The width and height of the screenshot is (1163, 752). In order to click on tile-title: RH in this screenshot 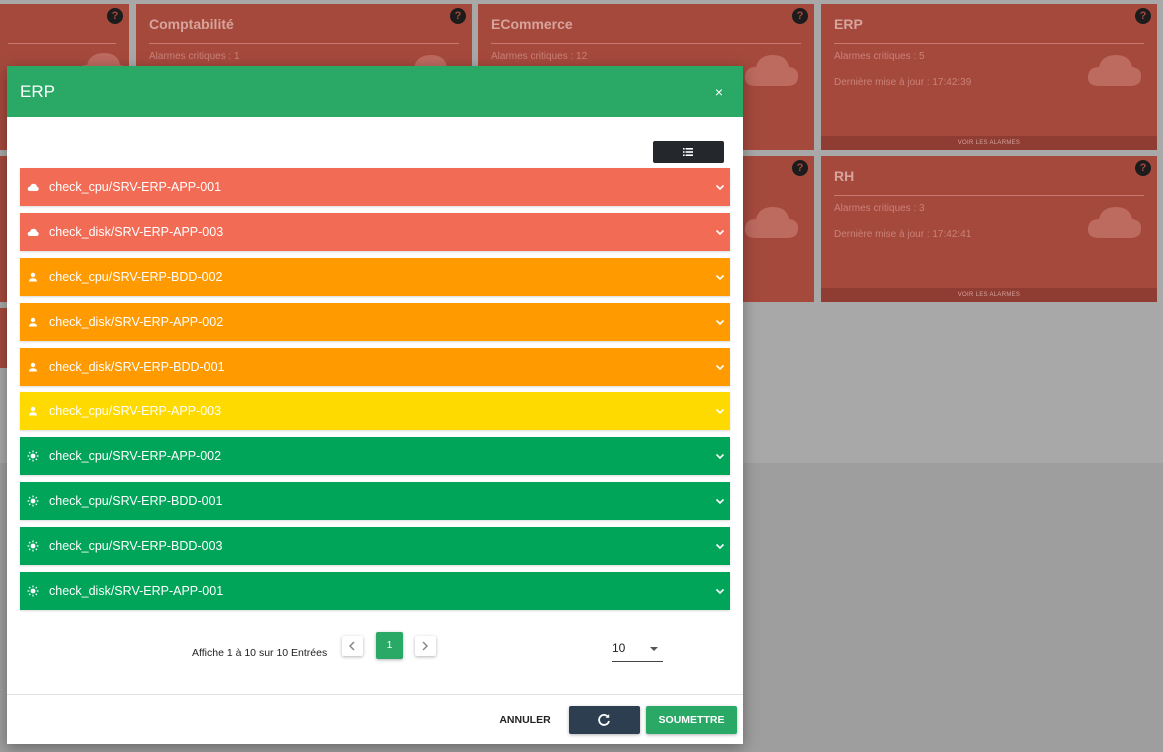, I will do `click(844, 176)`.